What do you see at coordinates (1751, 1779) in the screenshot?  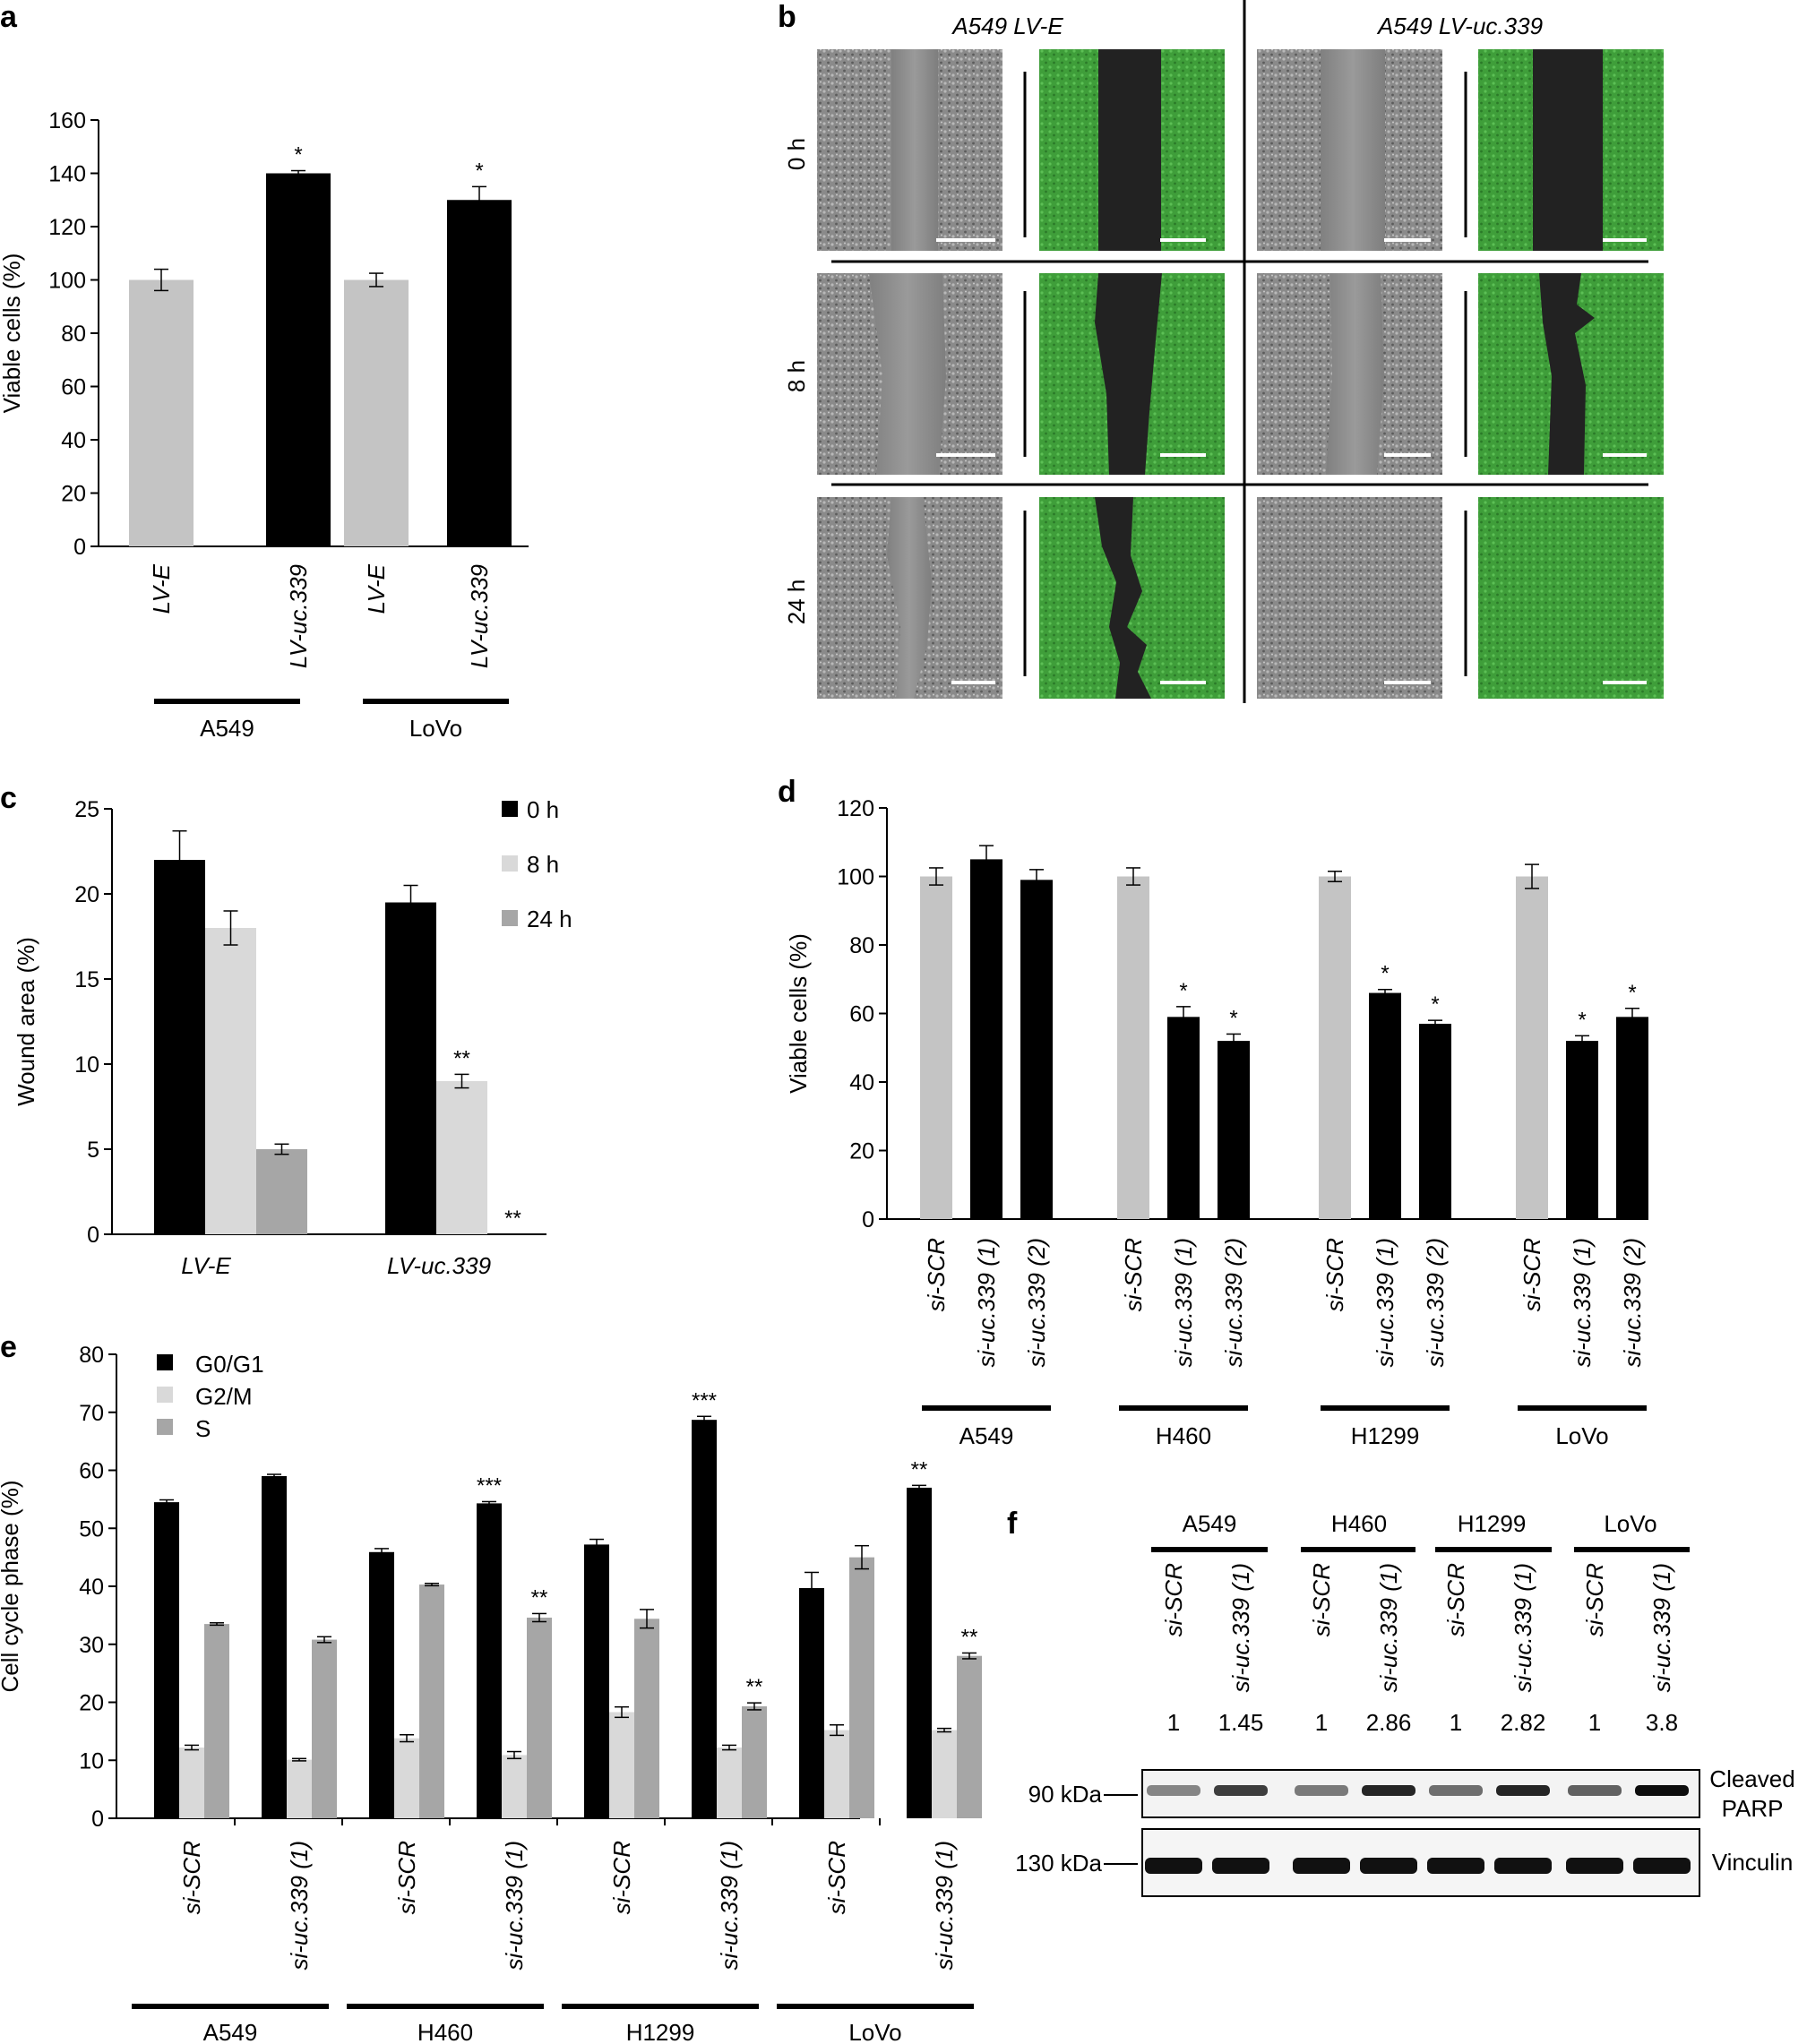 I see `blot-name-cleaved: Cleaved` at bounding box center [1751, 1779].